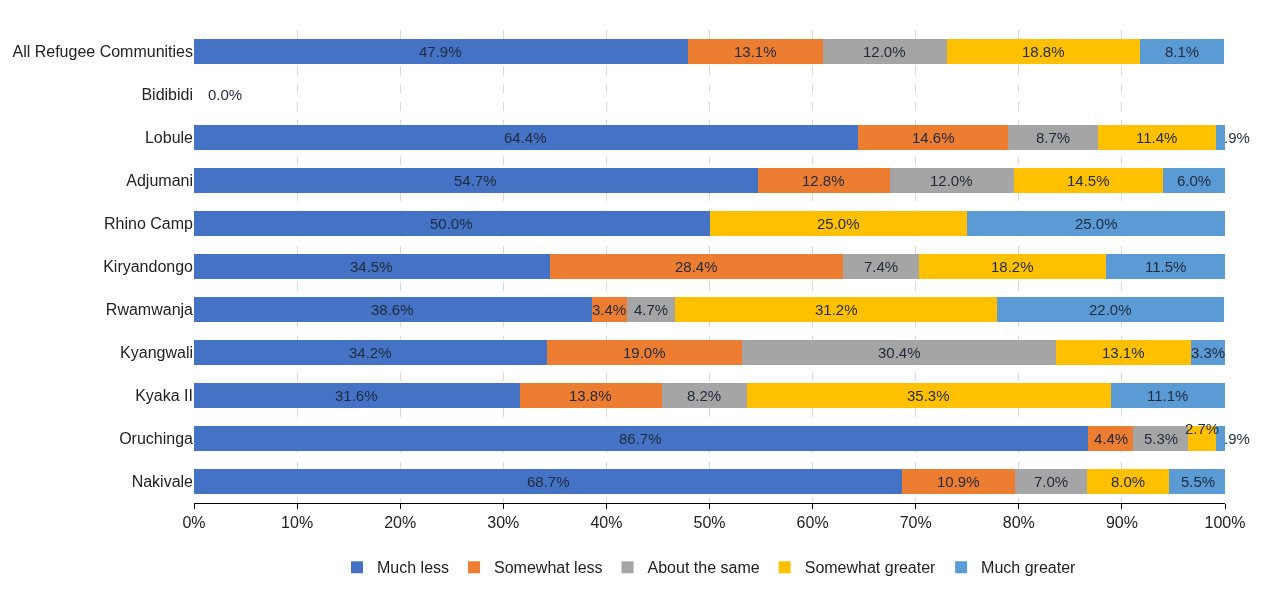  What do you see at coordinates (413, 568) in the screenshot?
I see `legend-label: Much less` at bounding box center [413, 568].